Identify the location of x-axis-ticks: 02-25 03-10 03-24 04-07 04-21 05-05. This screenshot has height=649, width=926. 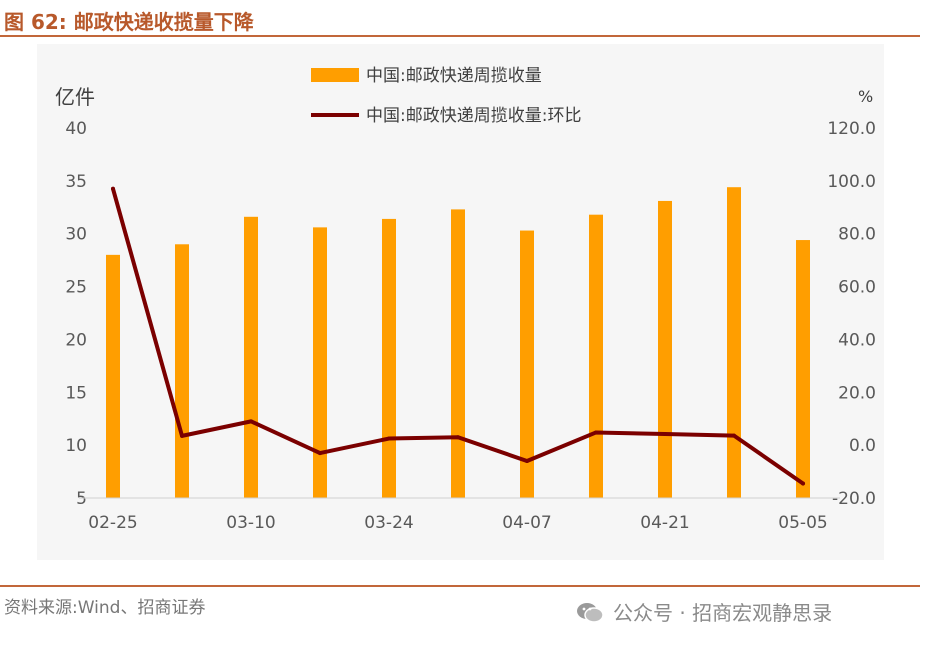
(457, 523).